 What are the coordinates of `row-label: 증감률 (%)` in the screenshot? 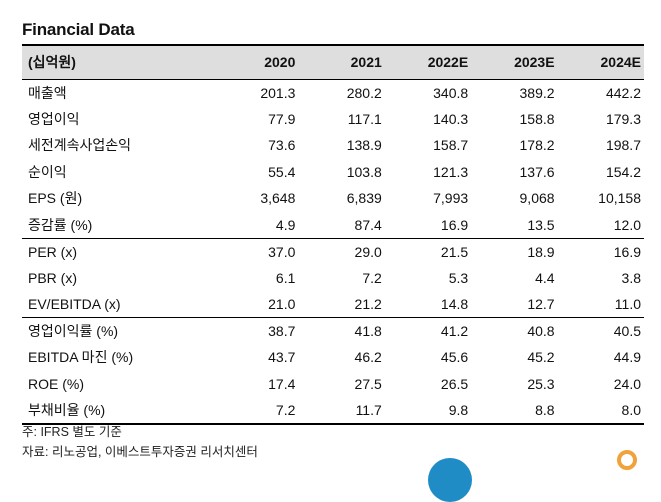 It's located at (60, 224).